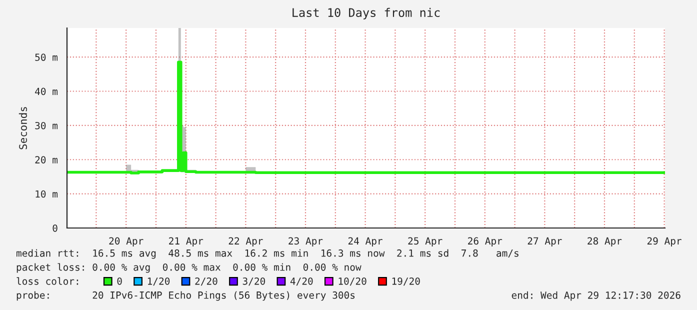 This screenshot has width=697, height=310. I want to click on y-axis-title: Seconds, so click(22, 128).